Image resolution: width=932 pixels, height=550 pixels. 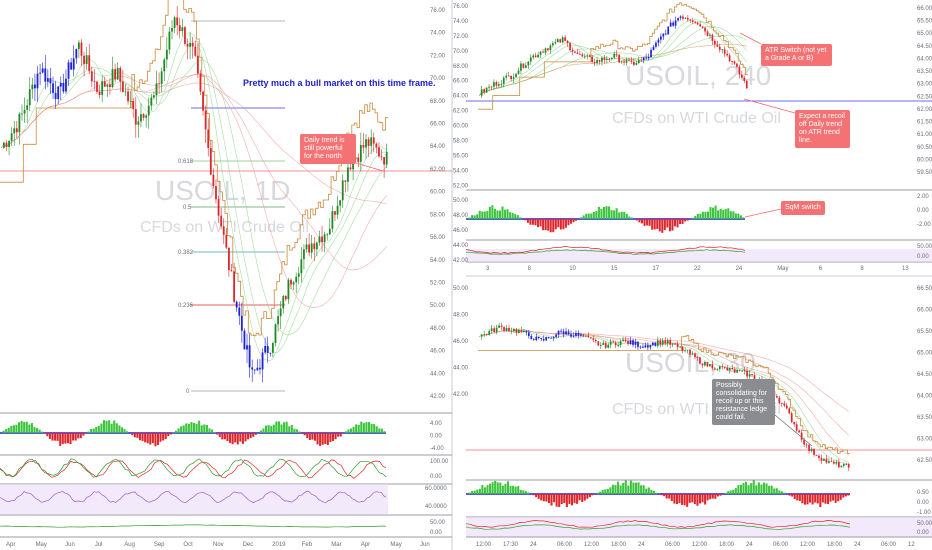 What do you see at coordinates (438, 147) in the screenshot?
I see `daily-price-tick: 64.00` at bounding box center [438, 147].